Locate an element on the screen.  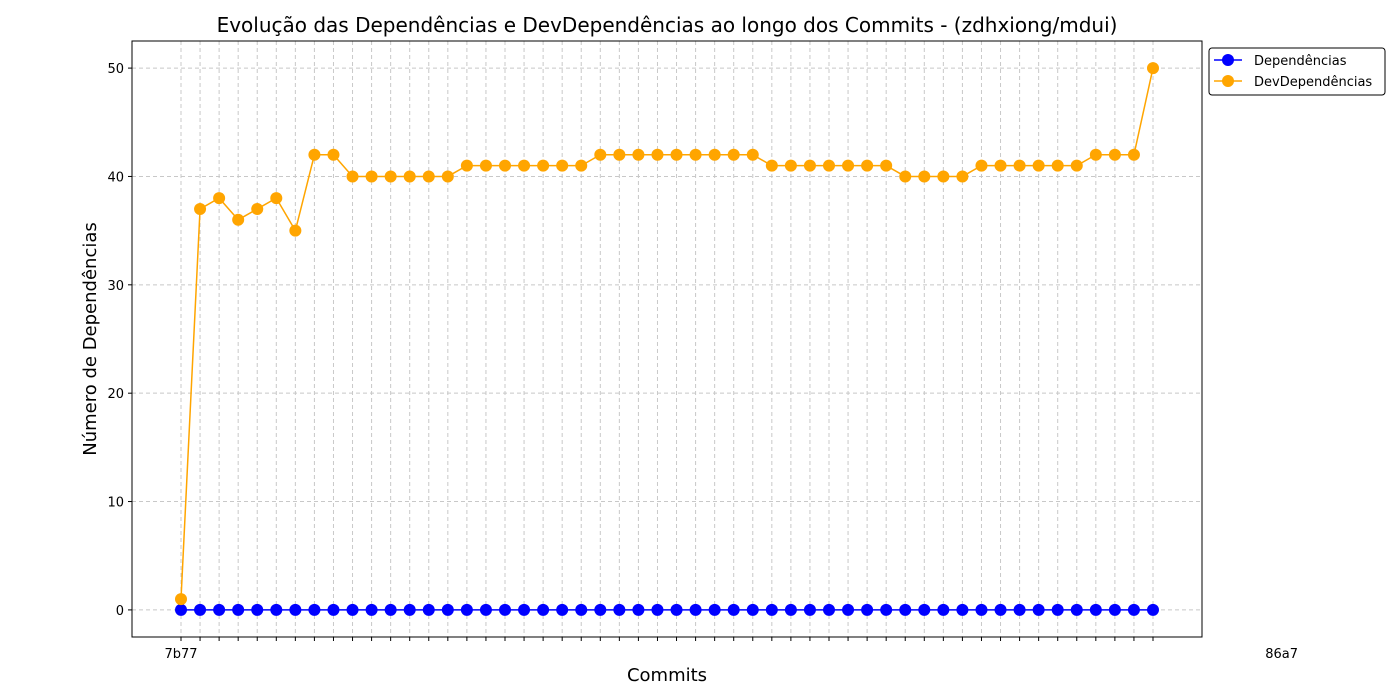
legend-marker-dependencias is located at coordinates (1228, 60).